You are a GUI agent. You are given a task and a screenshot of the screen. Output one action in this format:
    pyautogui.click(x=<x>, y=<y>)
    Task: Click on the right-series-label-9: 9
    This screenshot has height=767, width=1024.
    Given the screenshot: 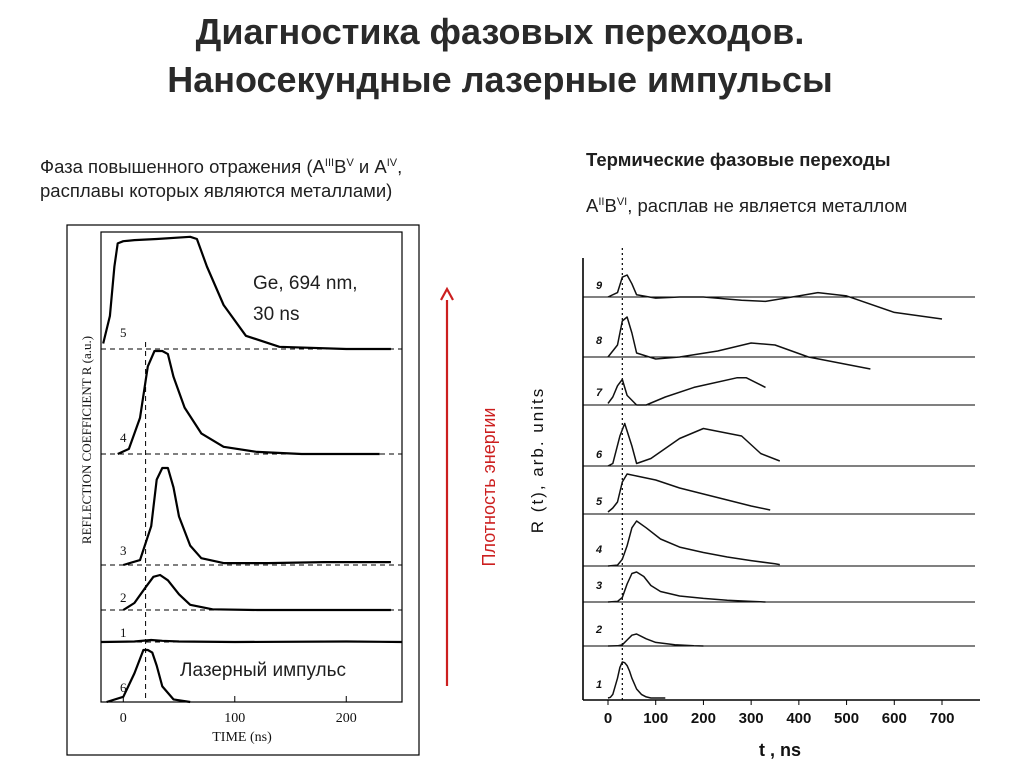 What is the action you would take?
    pyautogui.click(x=599, y=286)
    